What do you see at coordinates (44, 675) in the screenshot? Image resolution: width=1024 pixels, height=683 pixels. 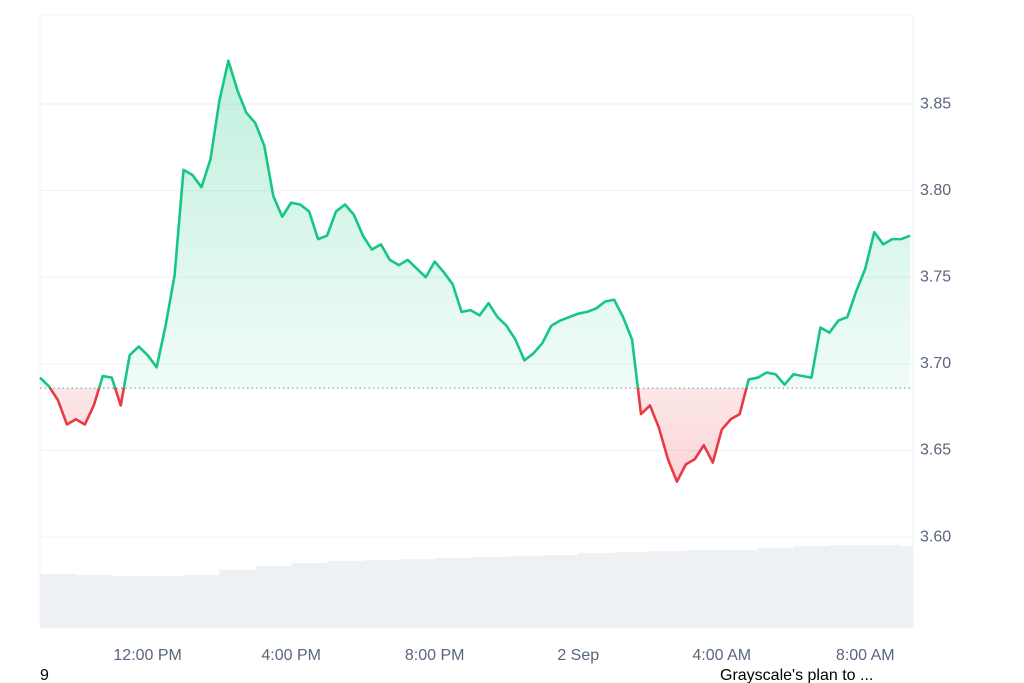 I see `annotation: 9` at bounding box center [44, 675].